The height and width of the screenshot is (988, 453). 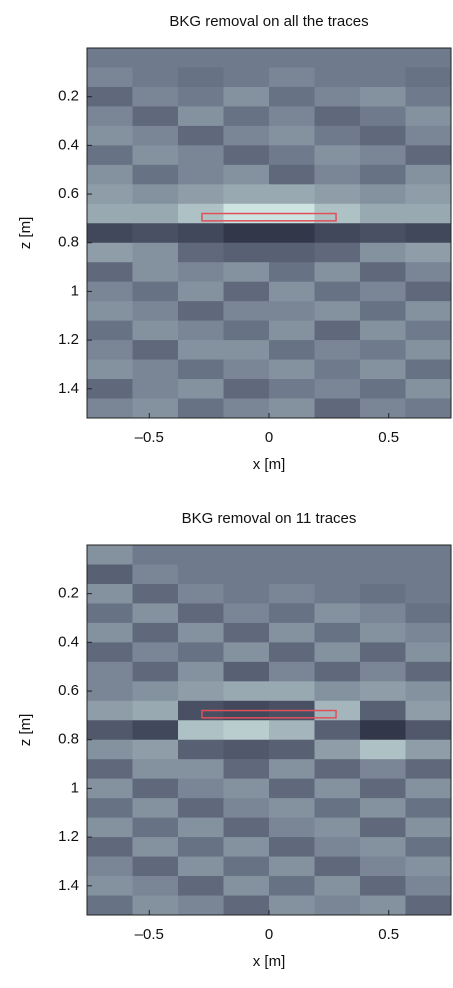 I want to click on y-axis-label: z [m], so click(x=25, y=730).